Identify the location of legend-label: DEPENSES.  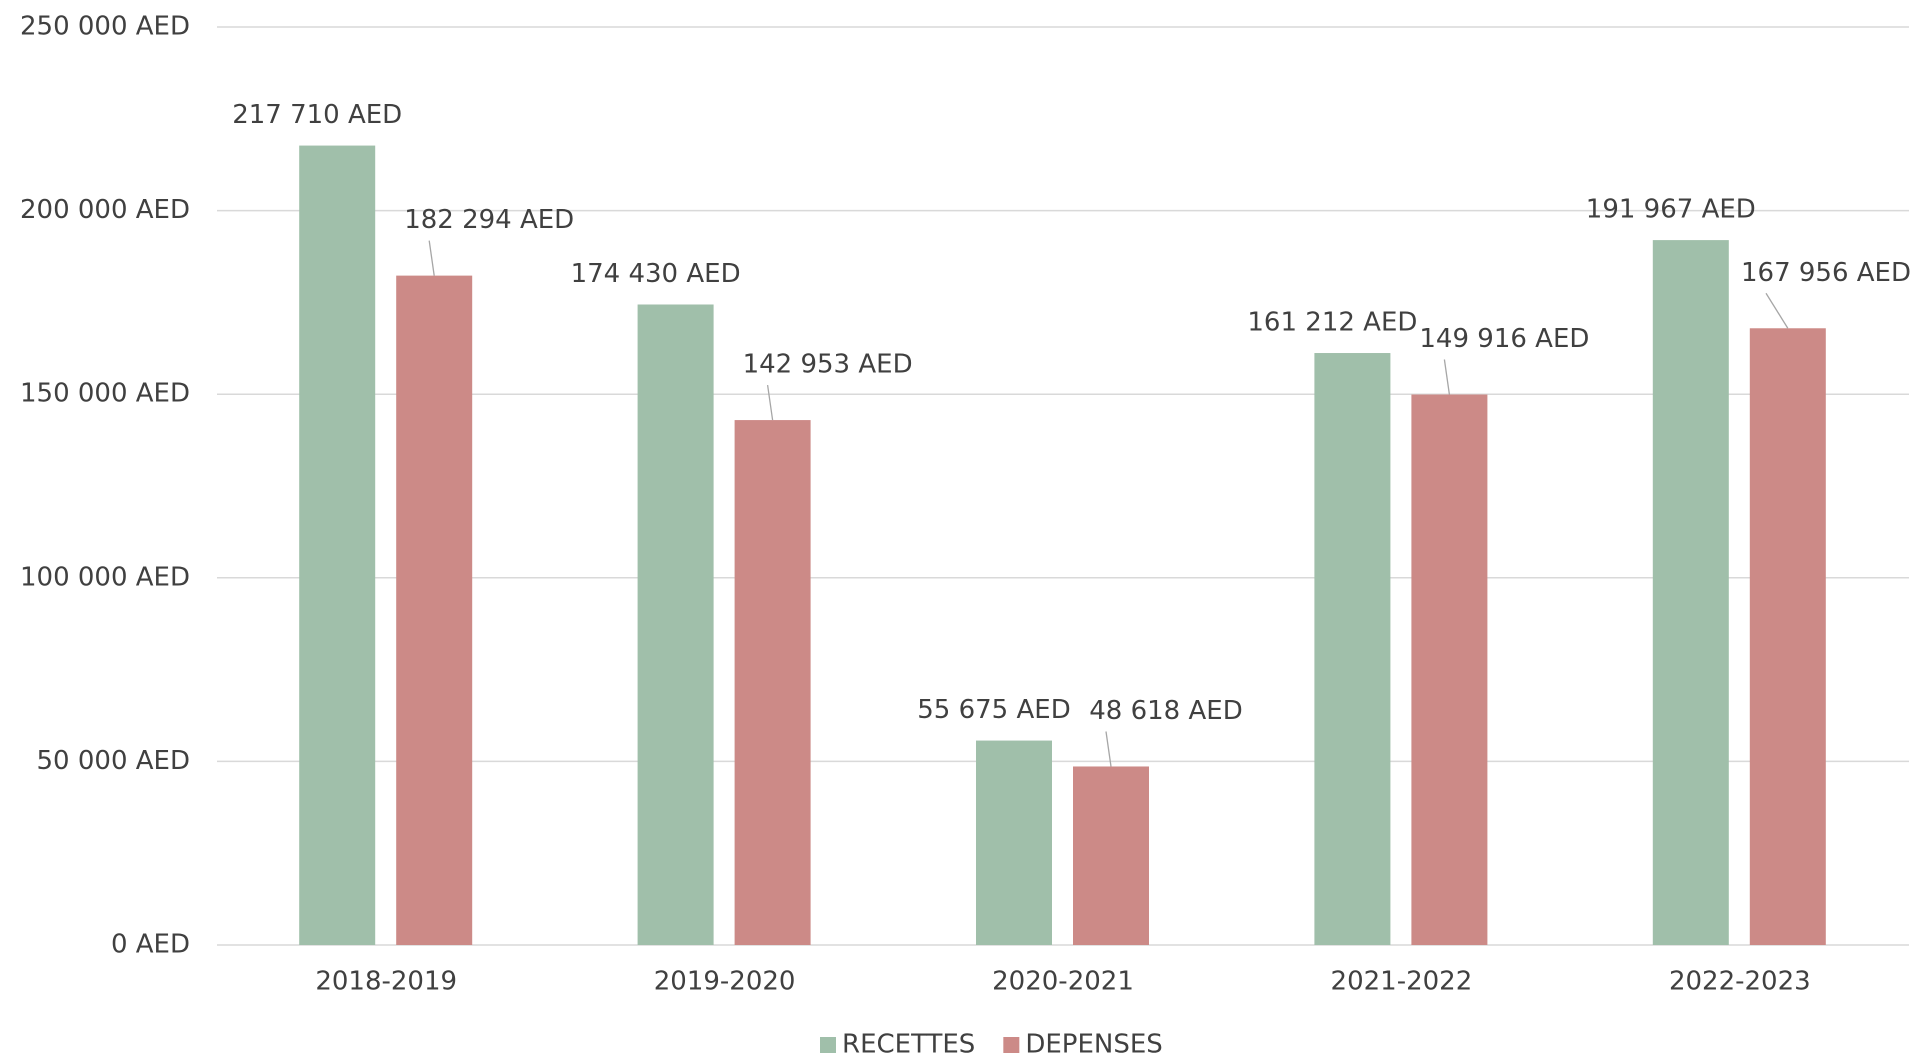
(1093, 1044).